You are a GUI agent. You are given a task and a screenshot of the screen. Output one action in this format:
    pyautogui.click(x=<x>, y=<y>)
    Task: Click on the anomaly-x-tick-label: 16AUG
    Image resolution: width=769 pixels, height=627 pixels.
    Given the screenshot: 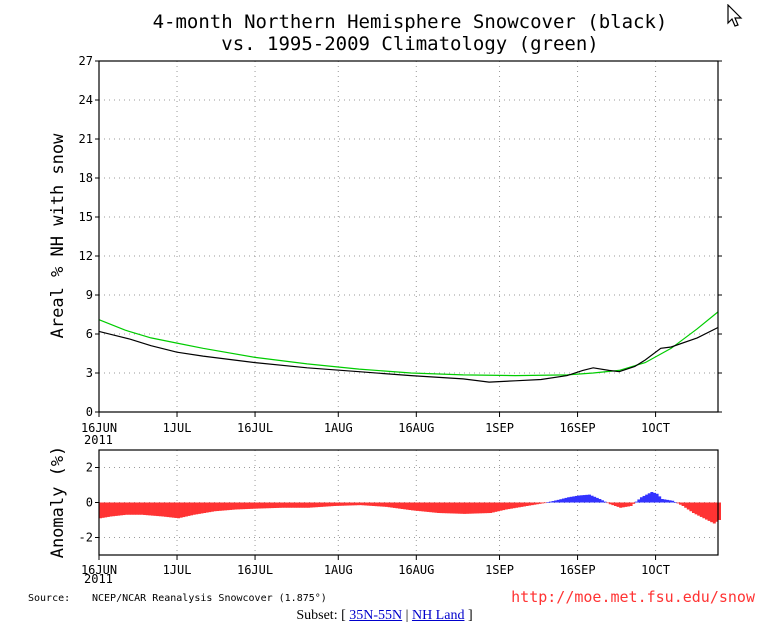 What is the action you would take?
    pyautogui.click(x=416, y=570)
    